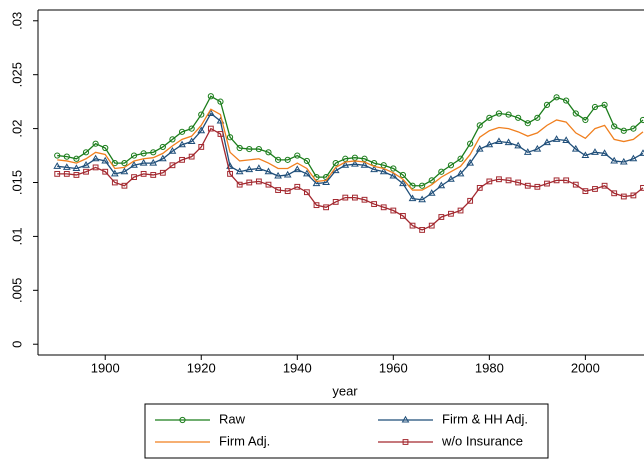  Describe the element at coordinates (16, 182) in the screenshot. I see `y-tick-label: .015` at that location.